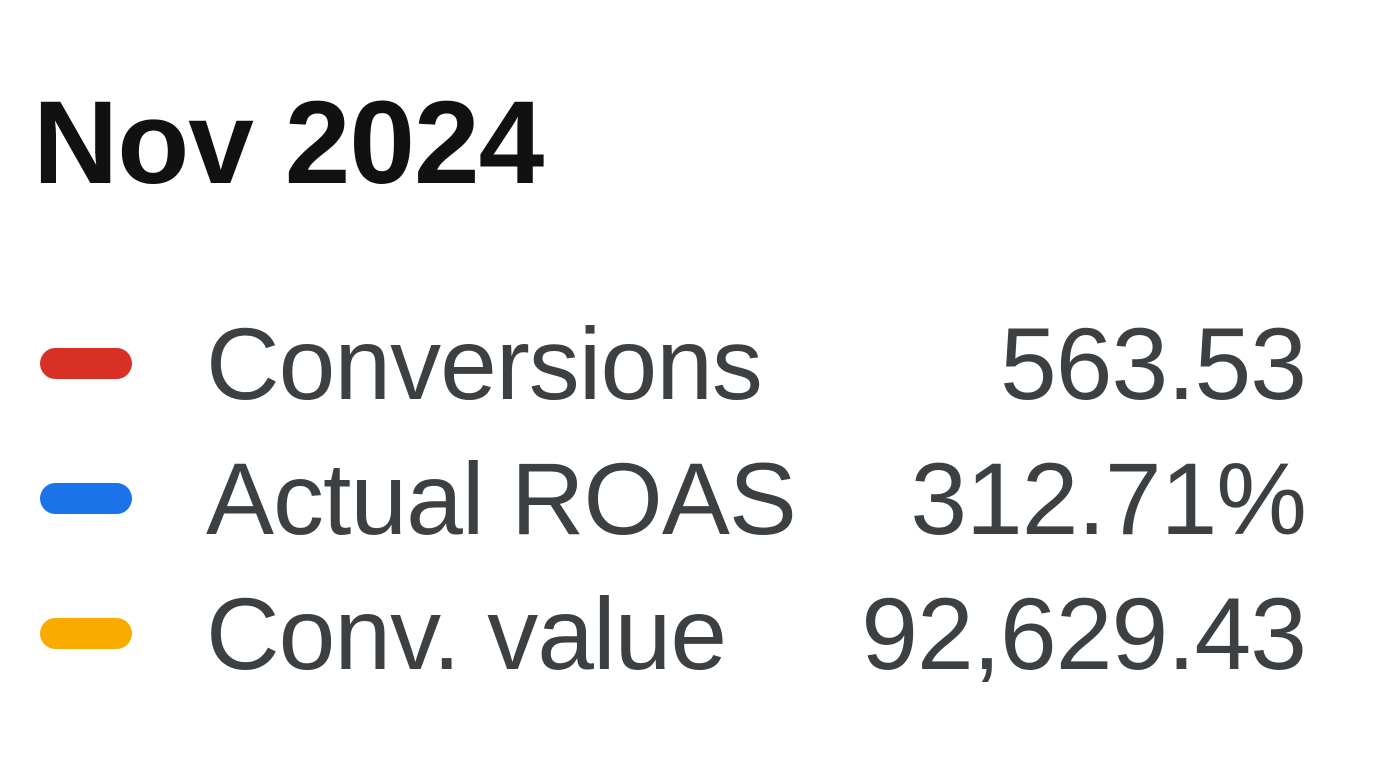  What do you see at coordinates (86, 498) in the screenshot?
I see `actual-roas-color-swatch-icon` at bounding box center [86, 498].